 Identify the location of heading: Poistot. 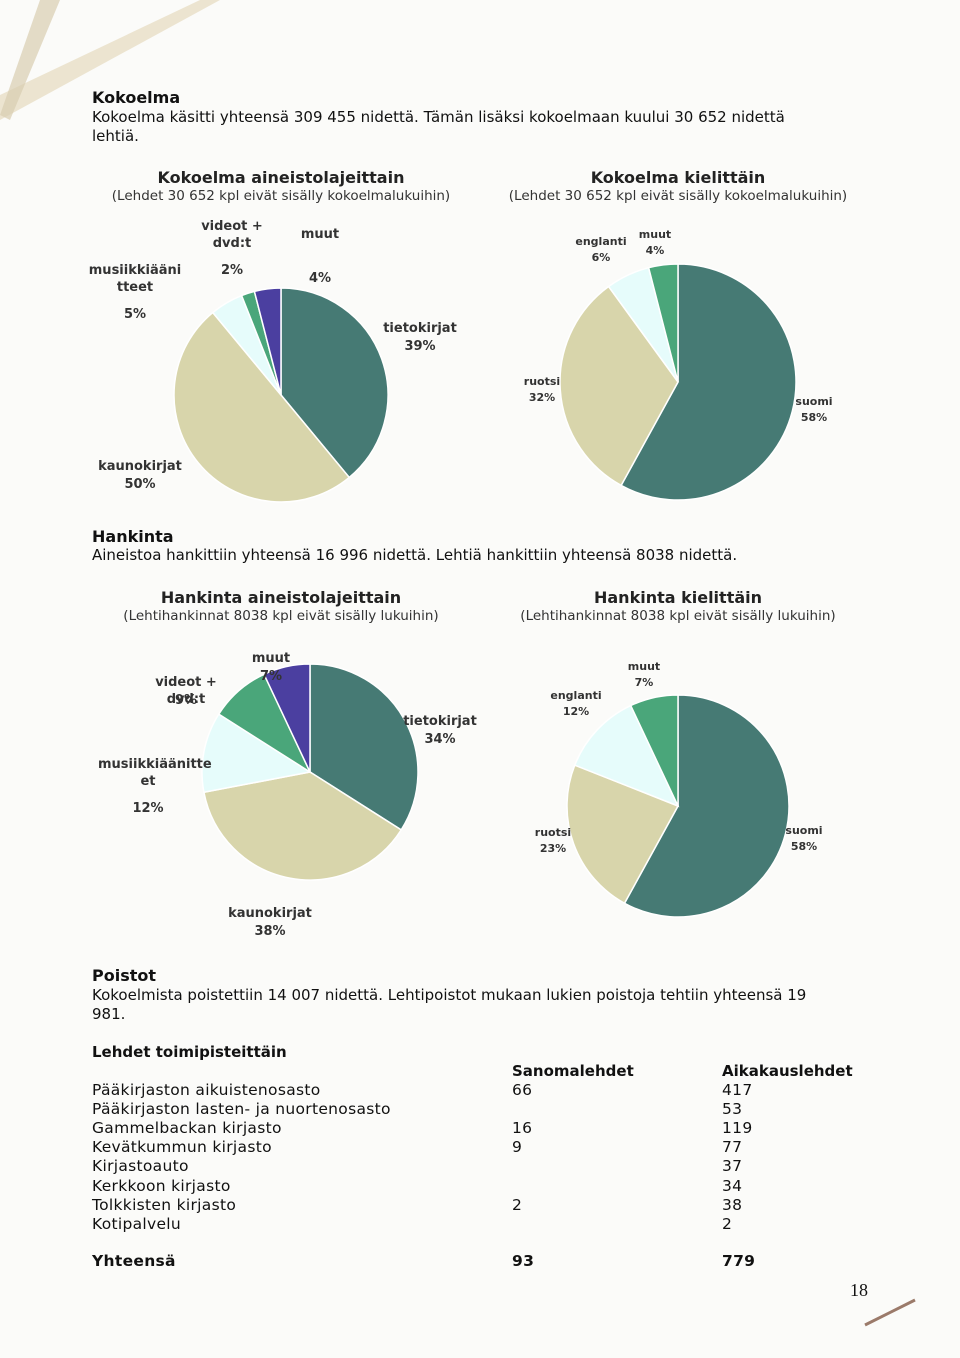
(124, 975).